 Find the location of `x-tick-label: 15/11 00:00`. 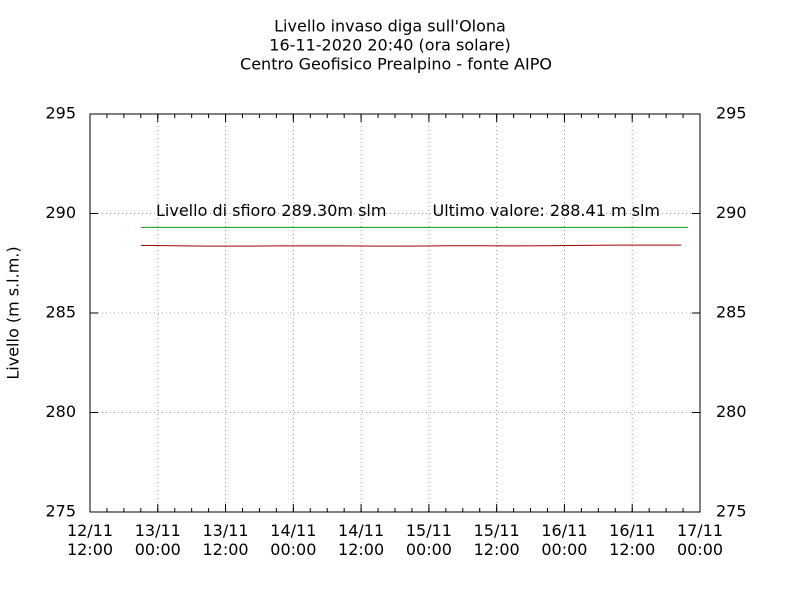

x-tick-label: 15/11 00:00 is located at coordinates (429, 540).